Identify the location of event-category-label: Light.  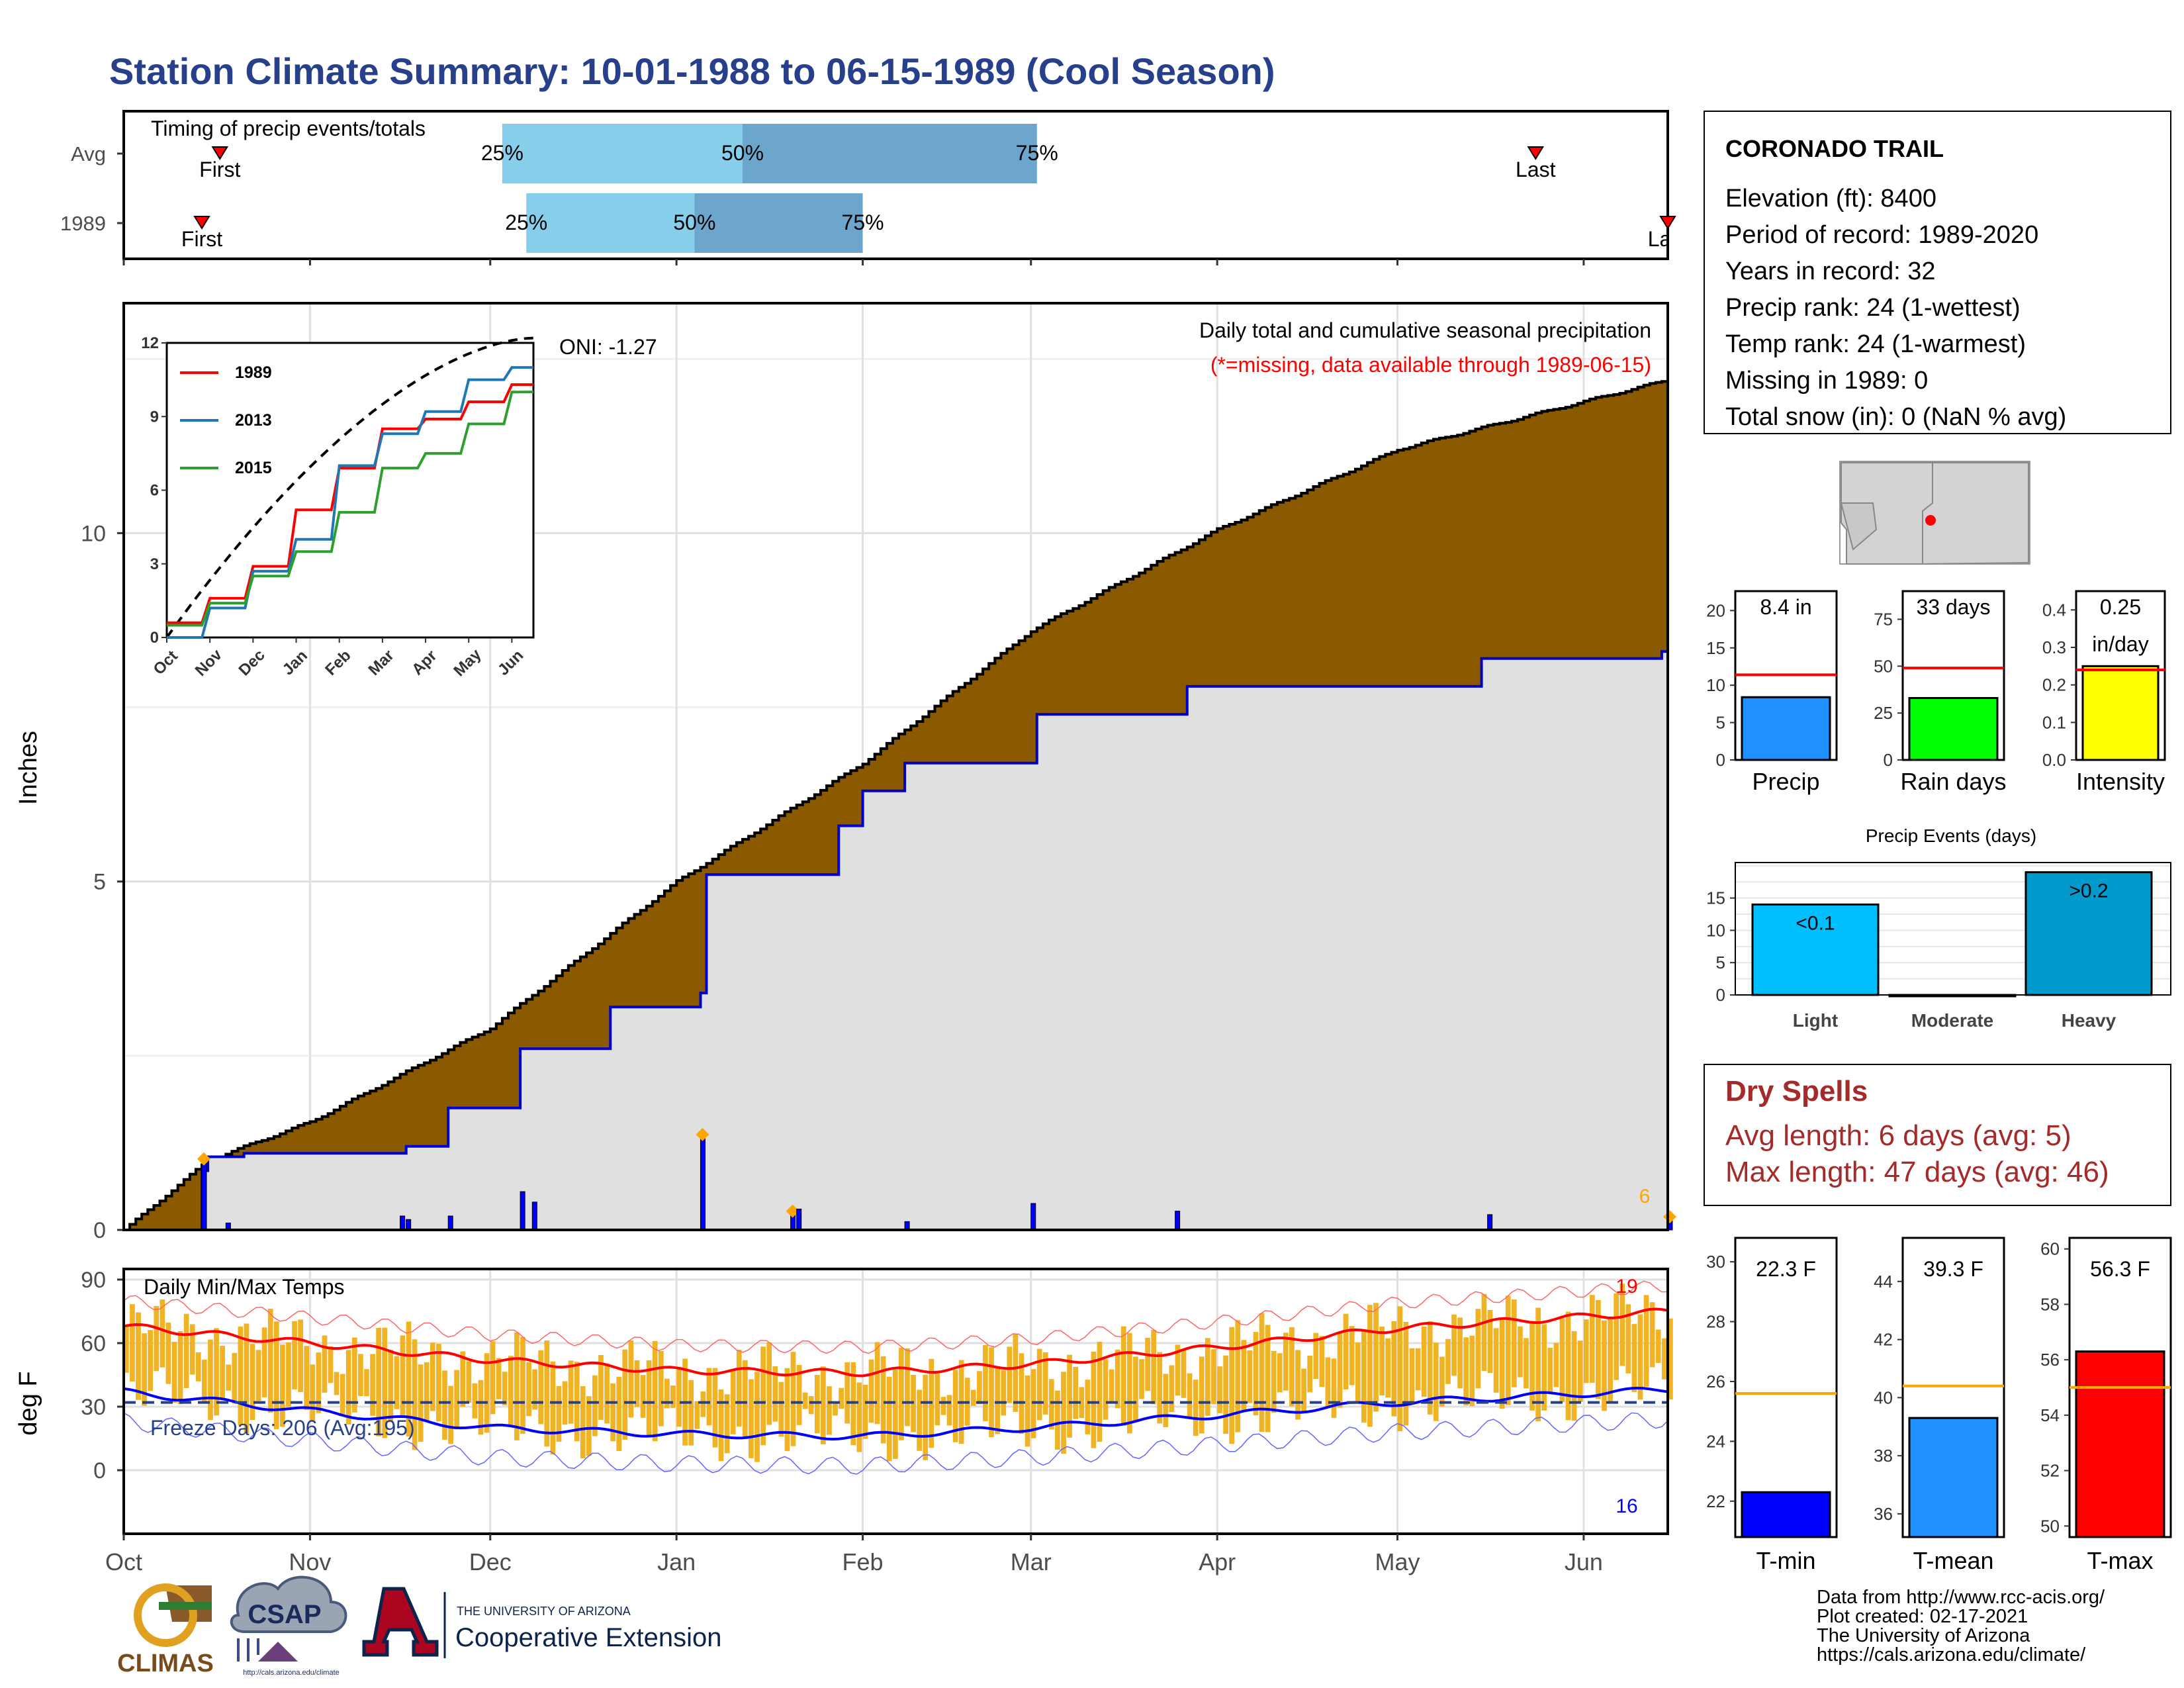
(1815, 1020).